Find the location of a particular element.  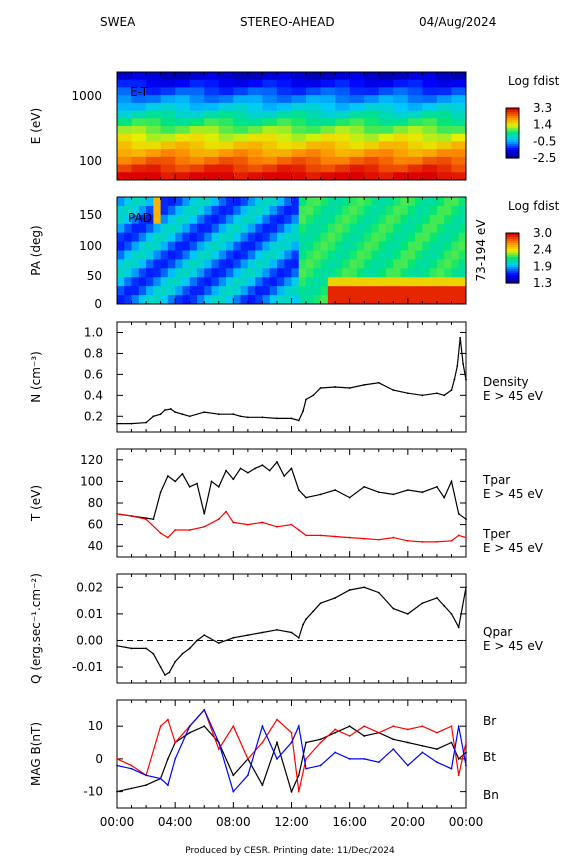

energy-range-label: 73-194 eV is located at coordinates (481, 250).